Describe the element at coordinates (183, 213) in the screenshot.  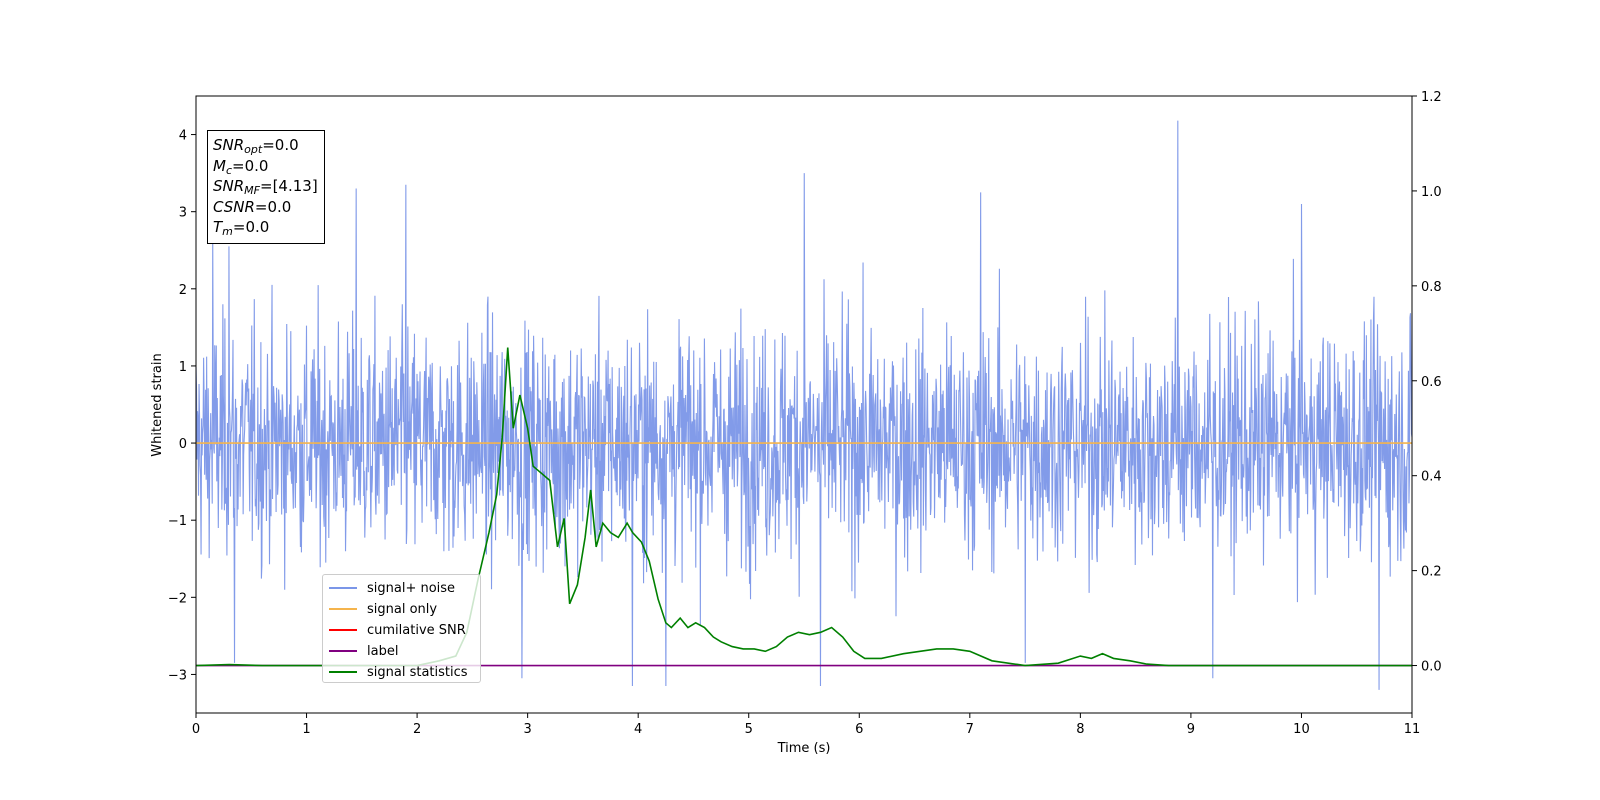
I see `y-tick-label: 3` at that location.